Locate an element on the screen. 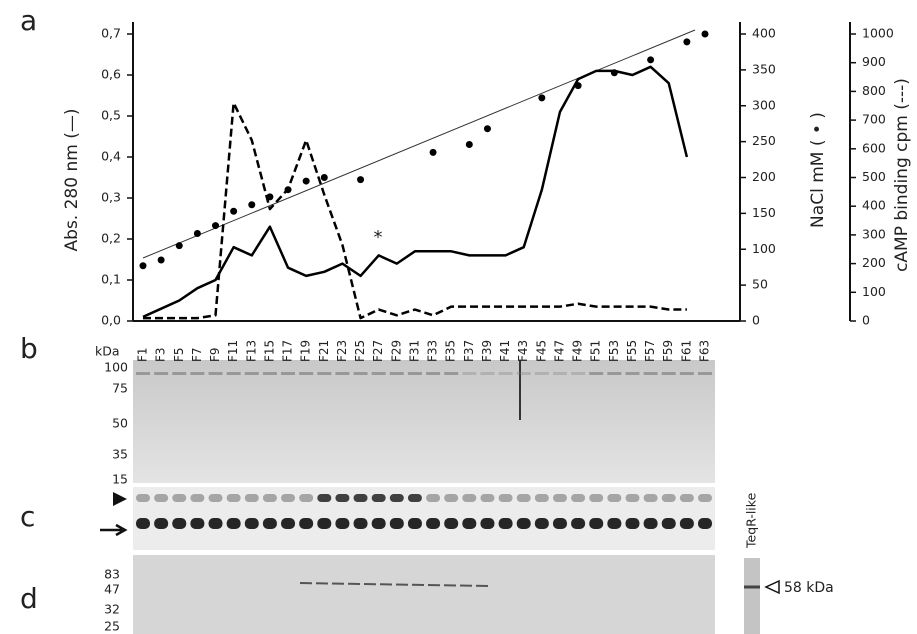 The height and width of the screenshot is (634, 917). marker-label: 75 is located at coordinates (120, 388).